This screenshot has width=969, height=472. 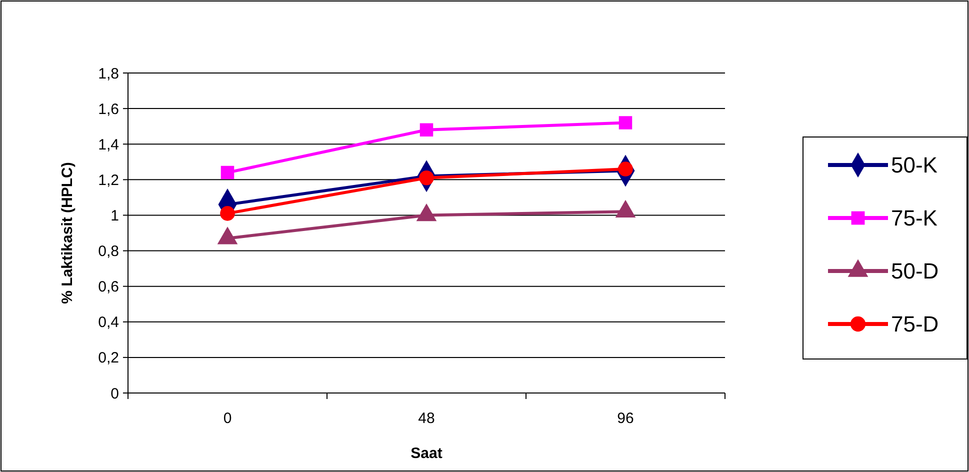 What do you see at coordinates (108, 109) in the screenshot?
I see `y-tick-label: 1,6` at bounding box center [108, 109].